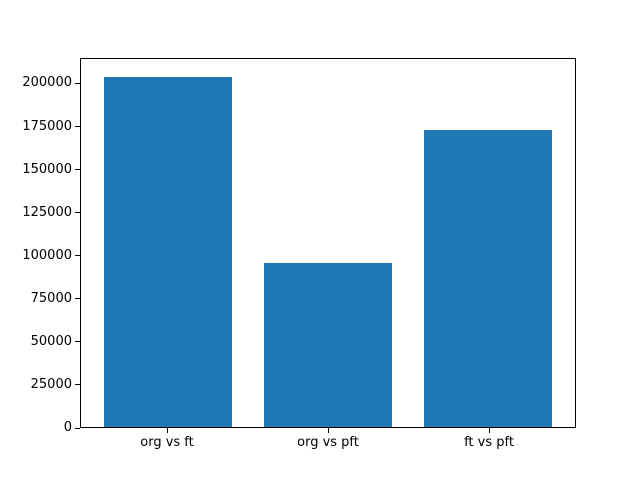  What do you see at coordinates (47, 169) in the screenshot?
I see `y-tick-label: 150000` at bounding box center [47, 169].